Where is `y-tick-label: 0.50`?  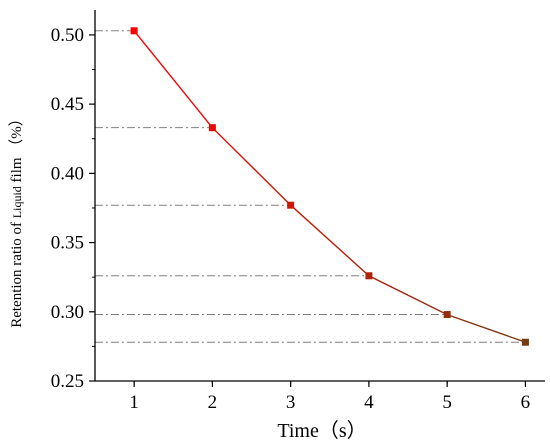
y-tick-label: 0.50 is located at coordinates (67, 35).